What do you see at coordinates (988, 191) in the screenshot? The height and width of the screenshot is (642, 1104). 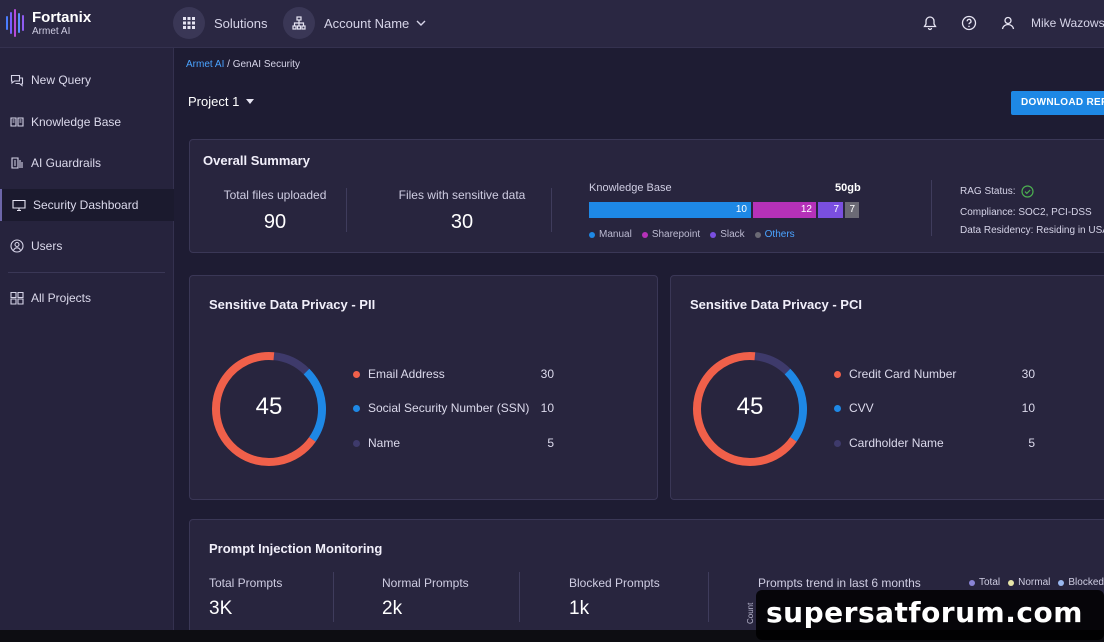 I see `rag-status-label: RAG Status:` at bounding box center [988, 191].